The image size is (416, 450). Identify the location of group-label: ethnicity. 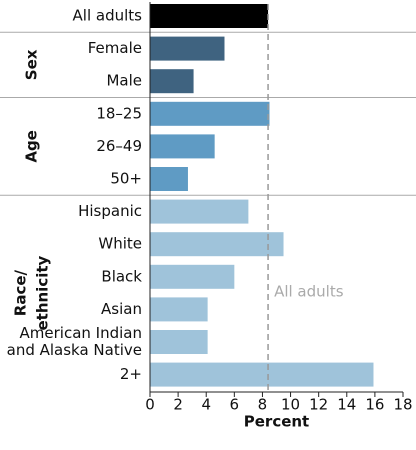
(43, 292).